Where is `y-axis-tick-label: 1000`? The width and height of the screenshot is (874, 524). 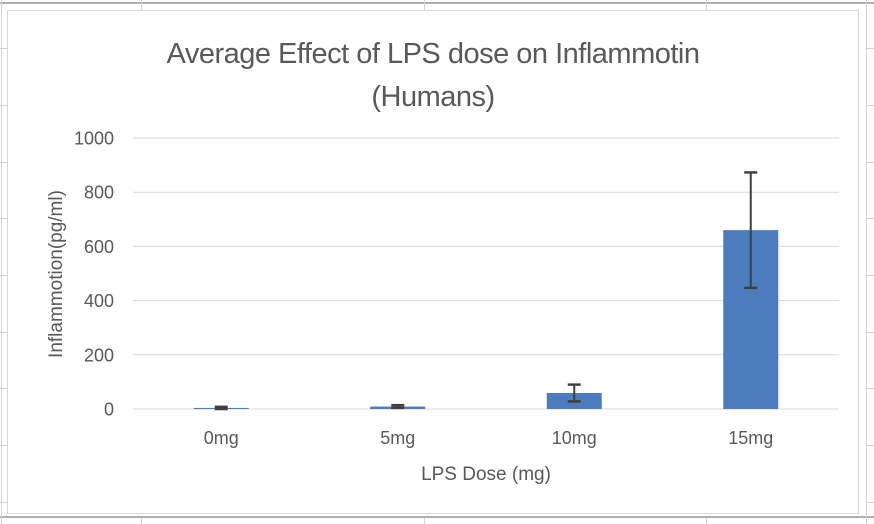 y-axis-tick-label: 1000 is located at coordinates (94, 139).